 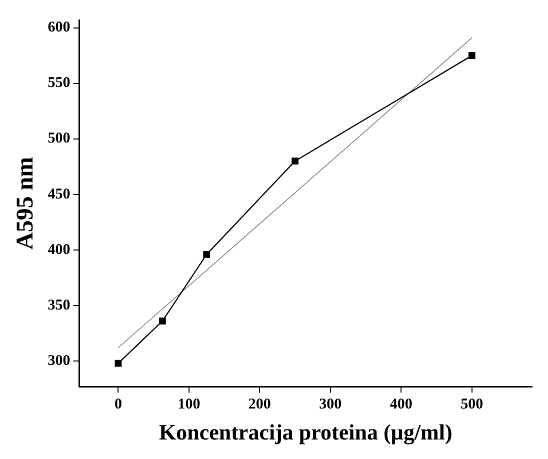 What do you see at coordinates (118, 404) in the screenshot?
I see `x-tick-label: 0` at bounding box center [118, 404].